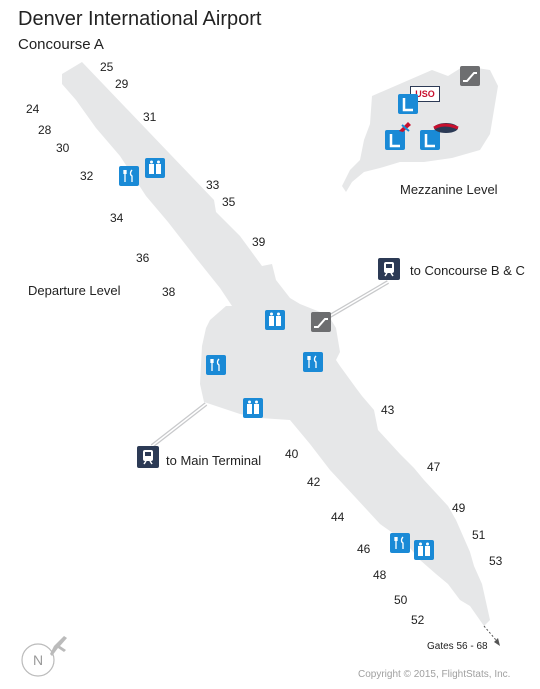  I want to click on page-title: Denver International Airport, so click(140, 19).